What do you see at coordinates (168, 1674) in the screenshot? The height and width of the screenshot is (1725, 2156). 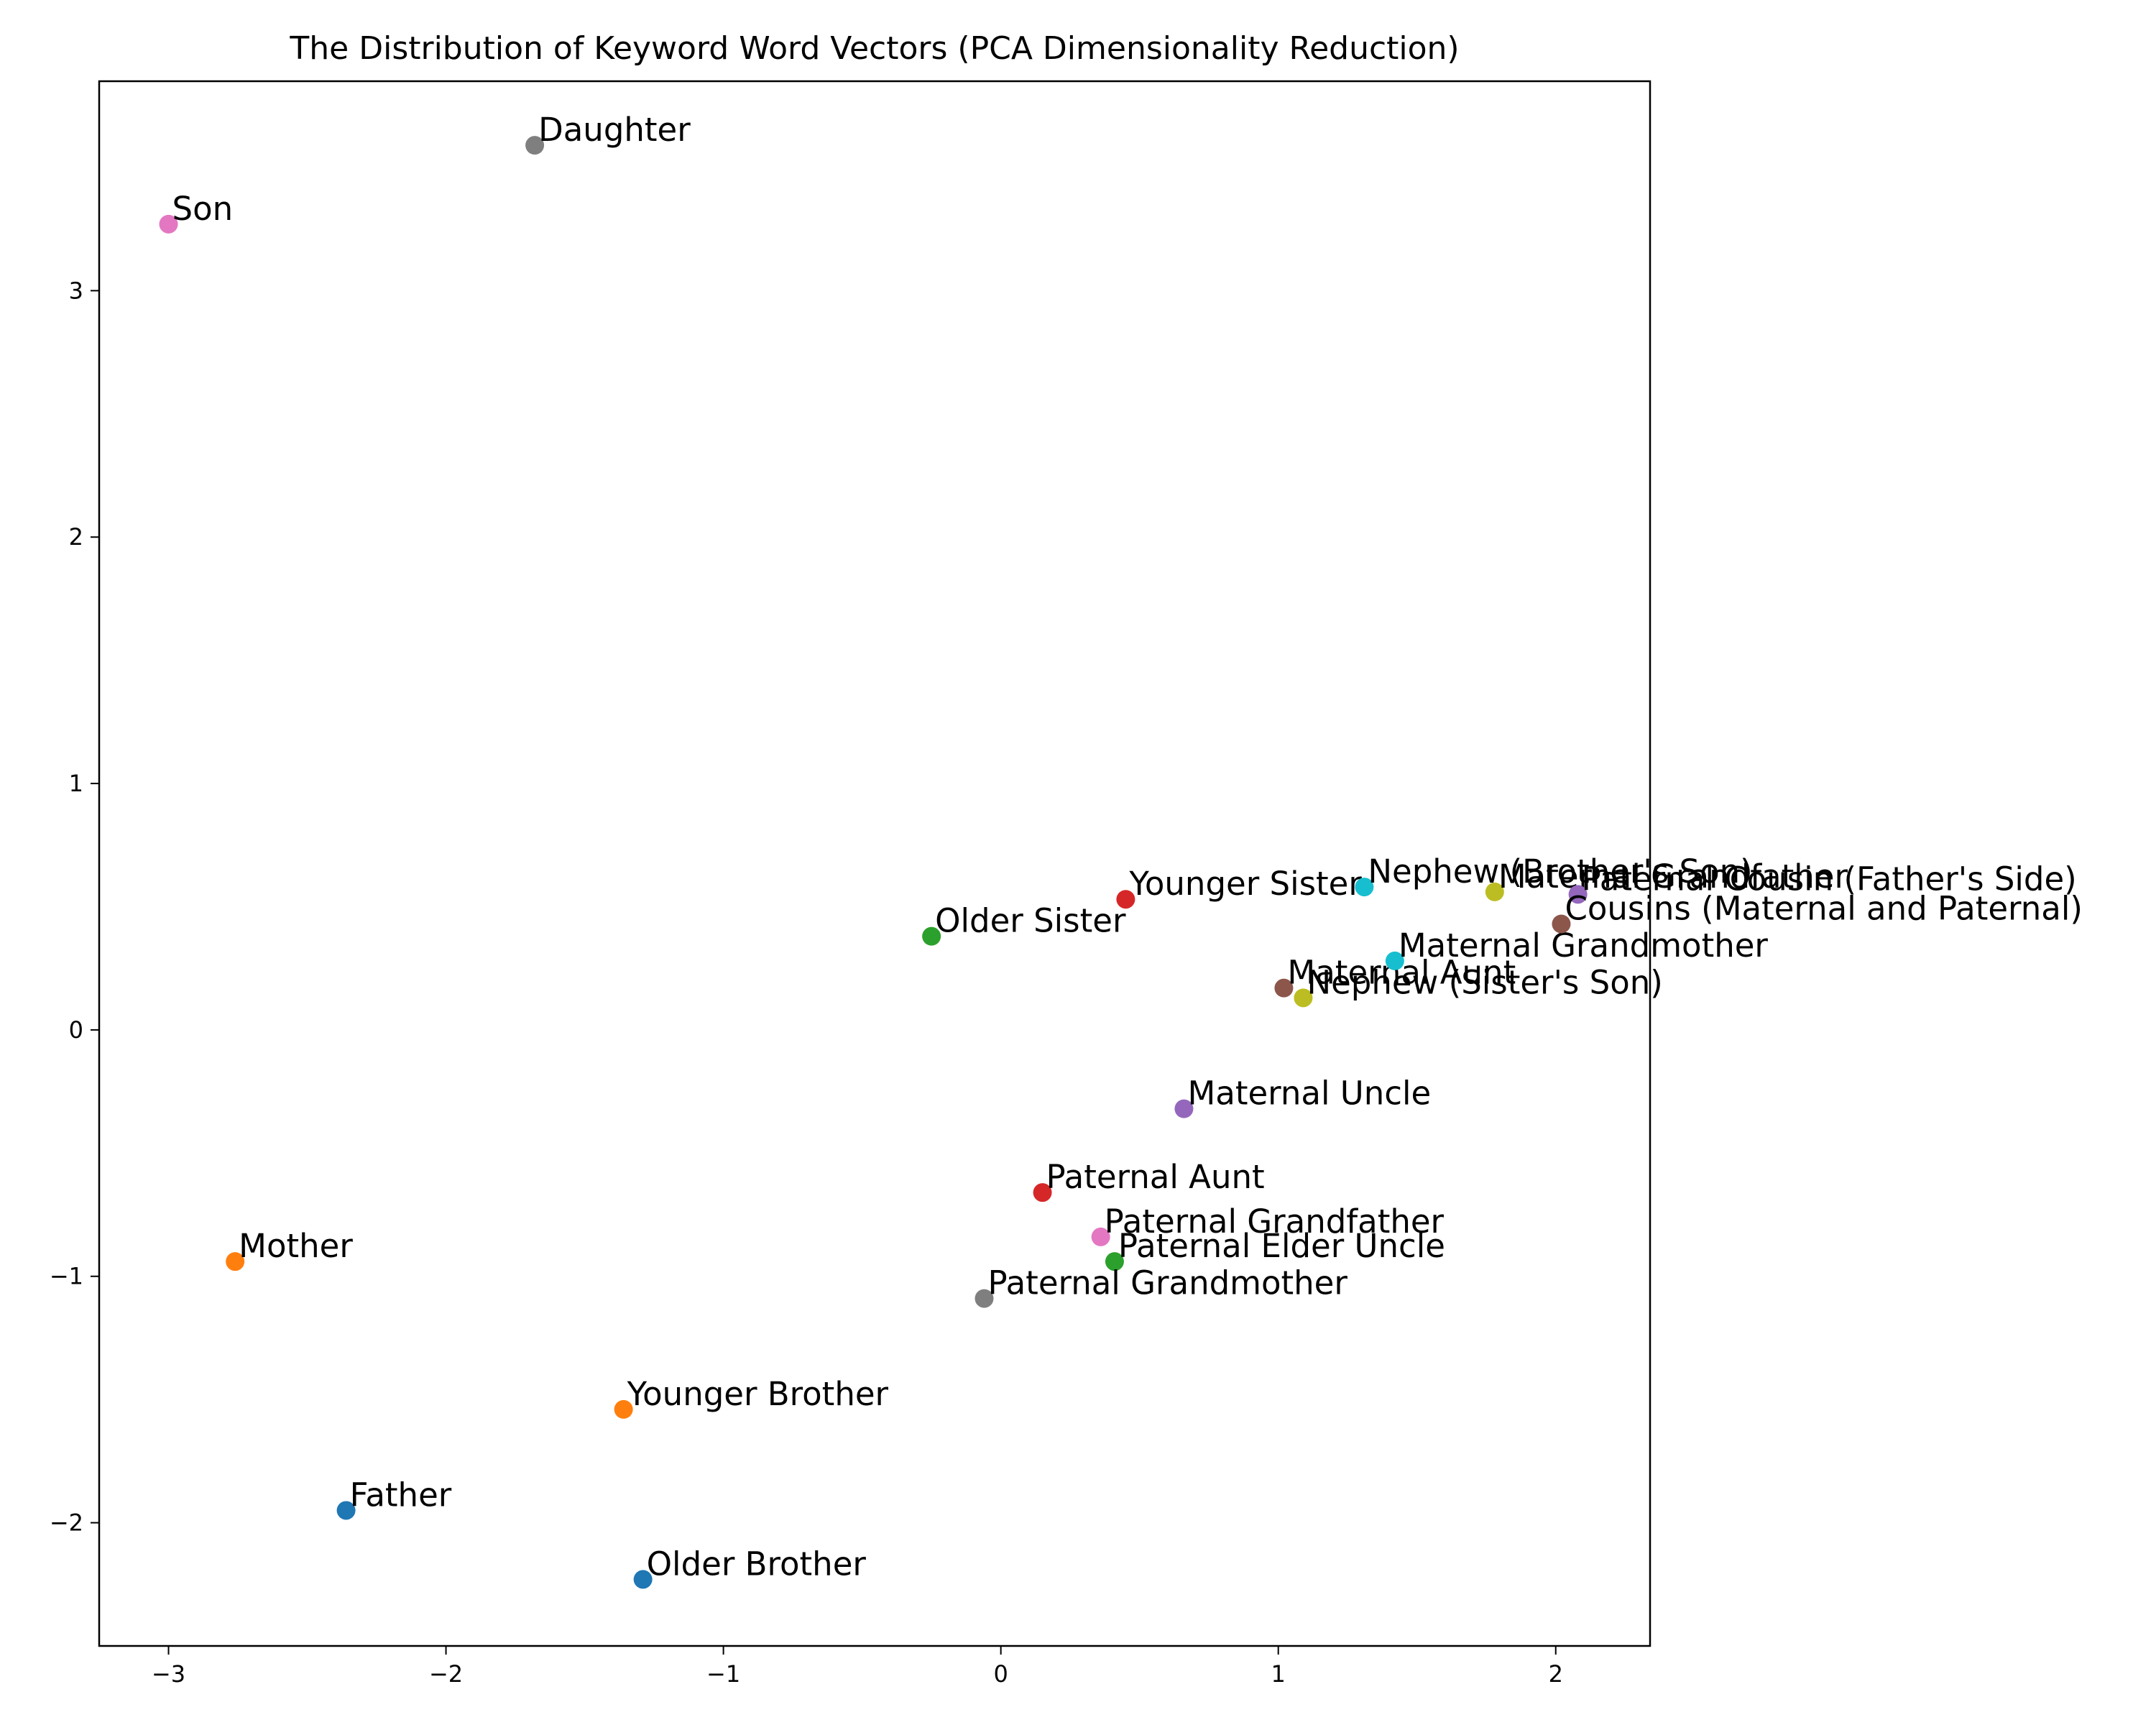 I see `x-tick-label: −3` at bounding box center [168, 1674].